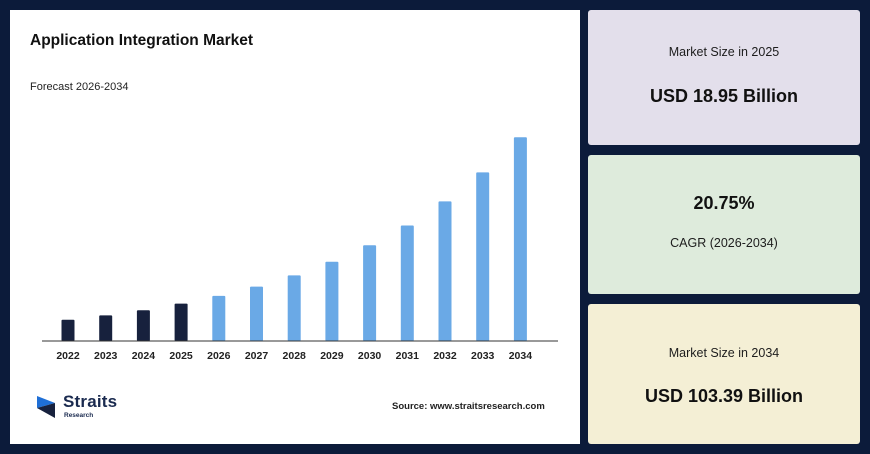 This screenshot has height=454, width=870. What do you see at coordinates (521, 356) in the screenshot?
I see `x-tick-label: 2034` at bounding box center [521, 356].